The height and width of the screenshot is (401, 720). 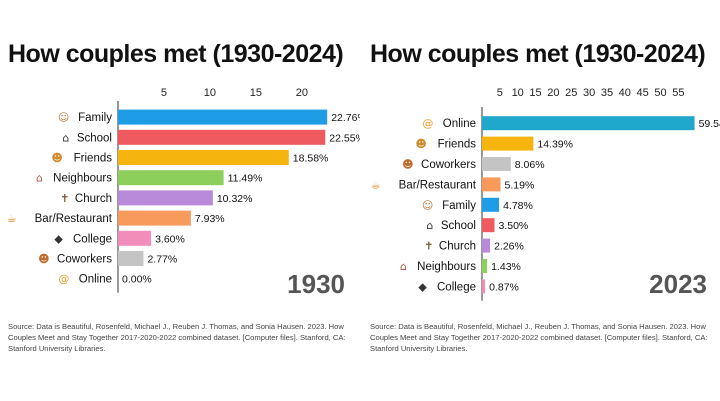 I want to click on value-label: 18.58%, so click(x=311, y=159).